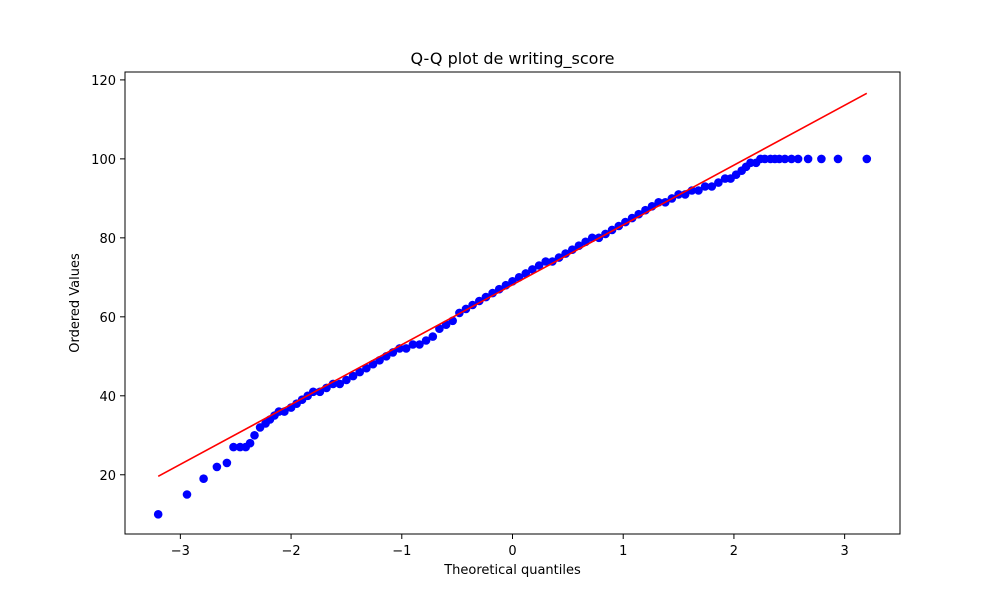 The image size is (1000, 600). I want to click on x-axis-label: Theoretical quantiles, so click(512, 570).